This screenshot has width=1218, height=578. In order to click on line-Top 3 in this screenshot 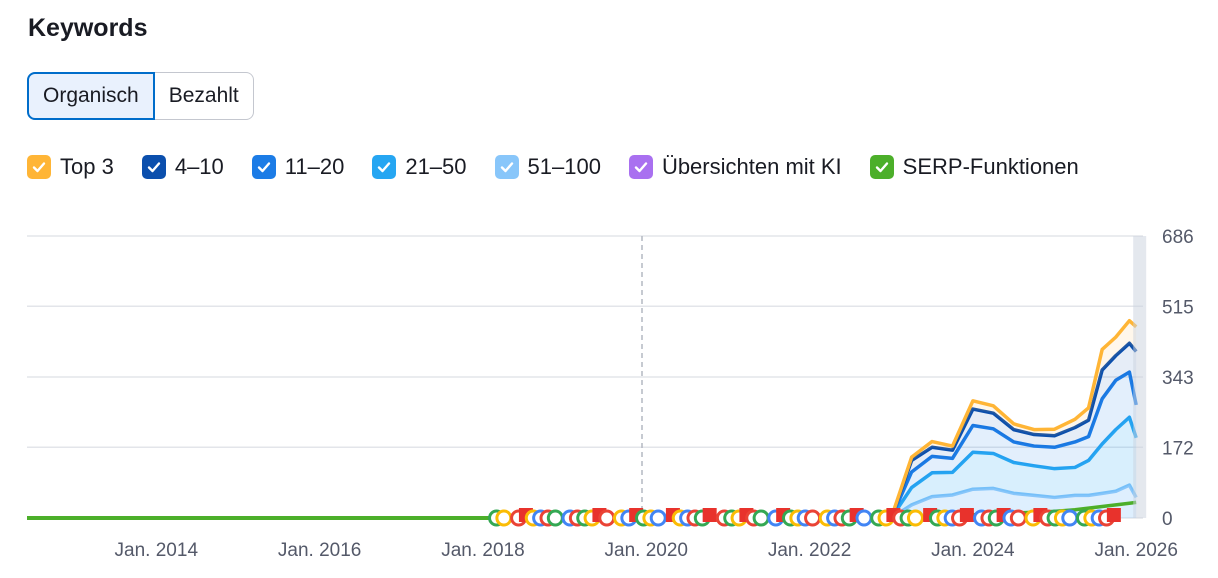, I will do `click(1013, 418)`.